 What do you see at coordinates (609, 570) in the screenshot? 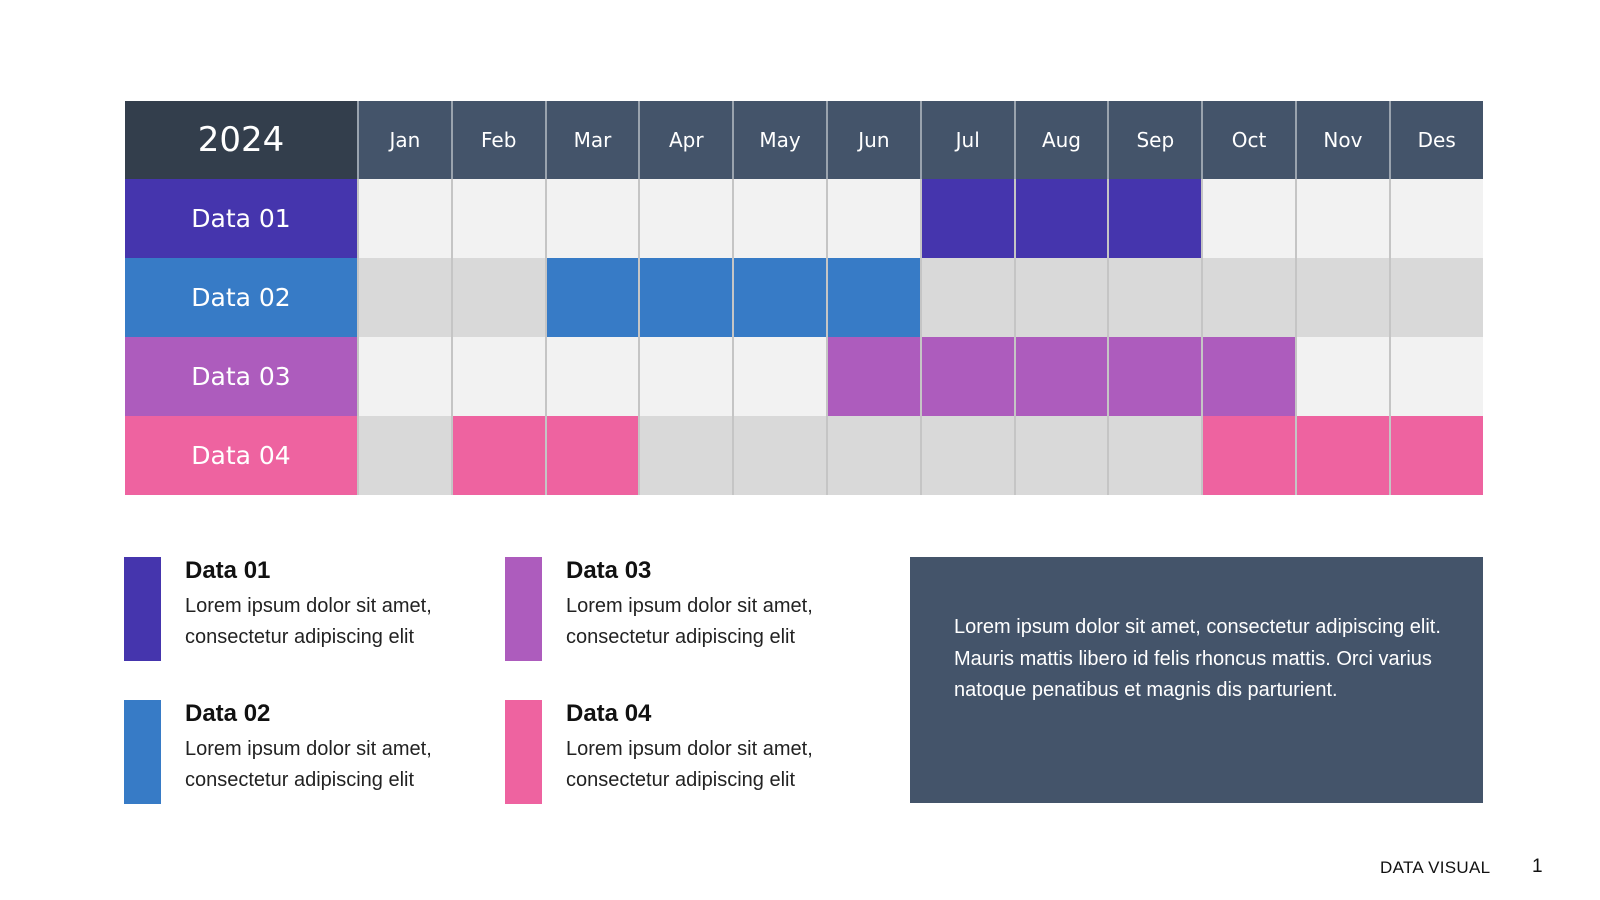
I see `legend-title: Data 03` at bounding box center [609, 570].